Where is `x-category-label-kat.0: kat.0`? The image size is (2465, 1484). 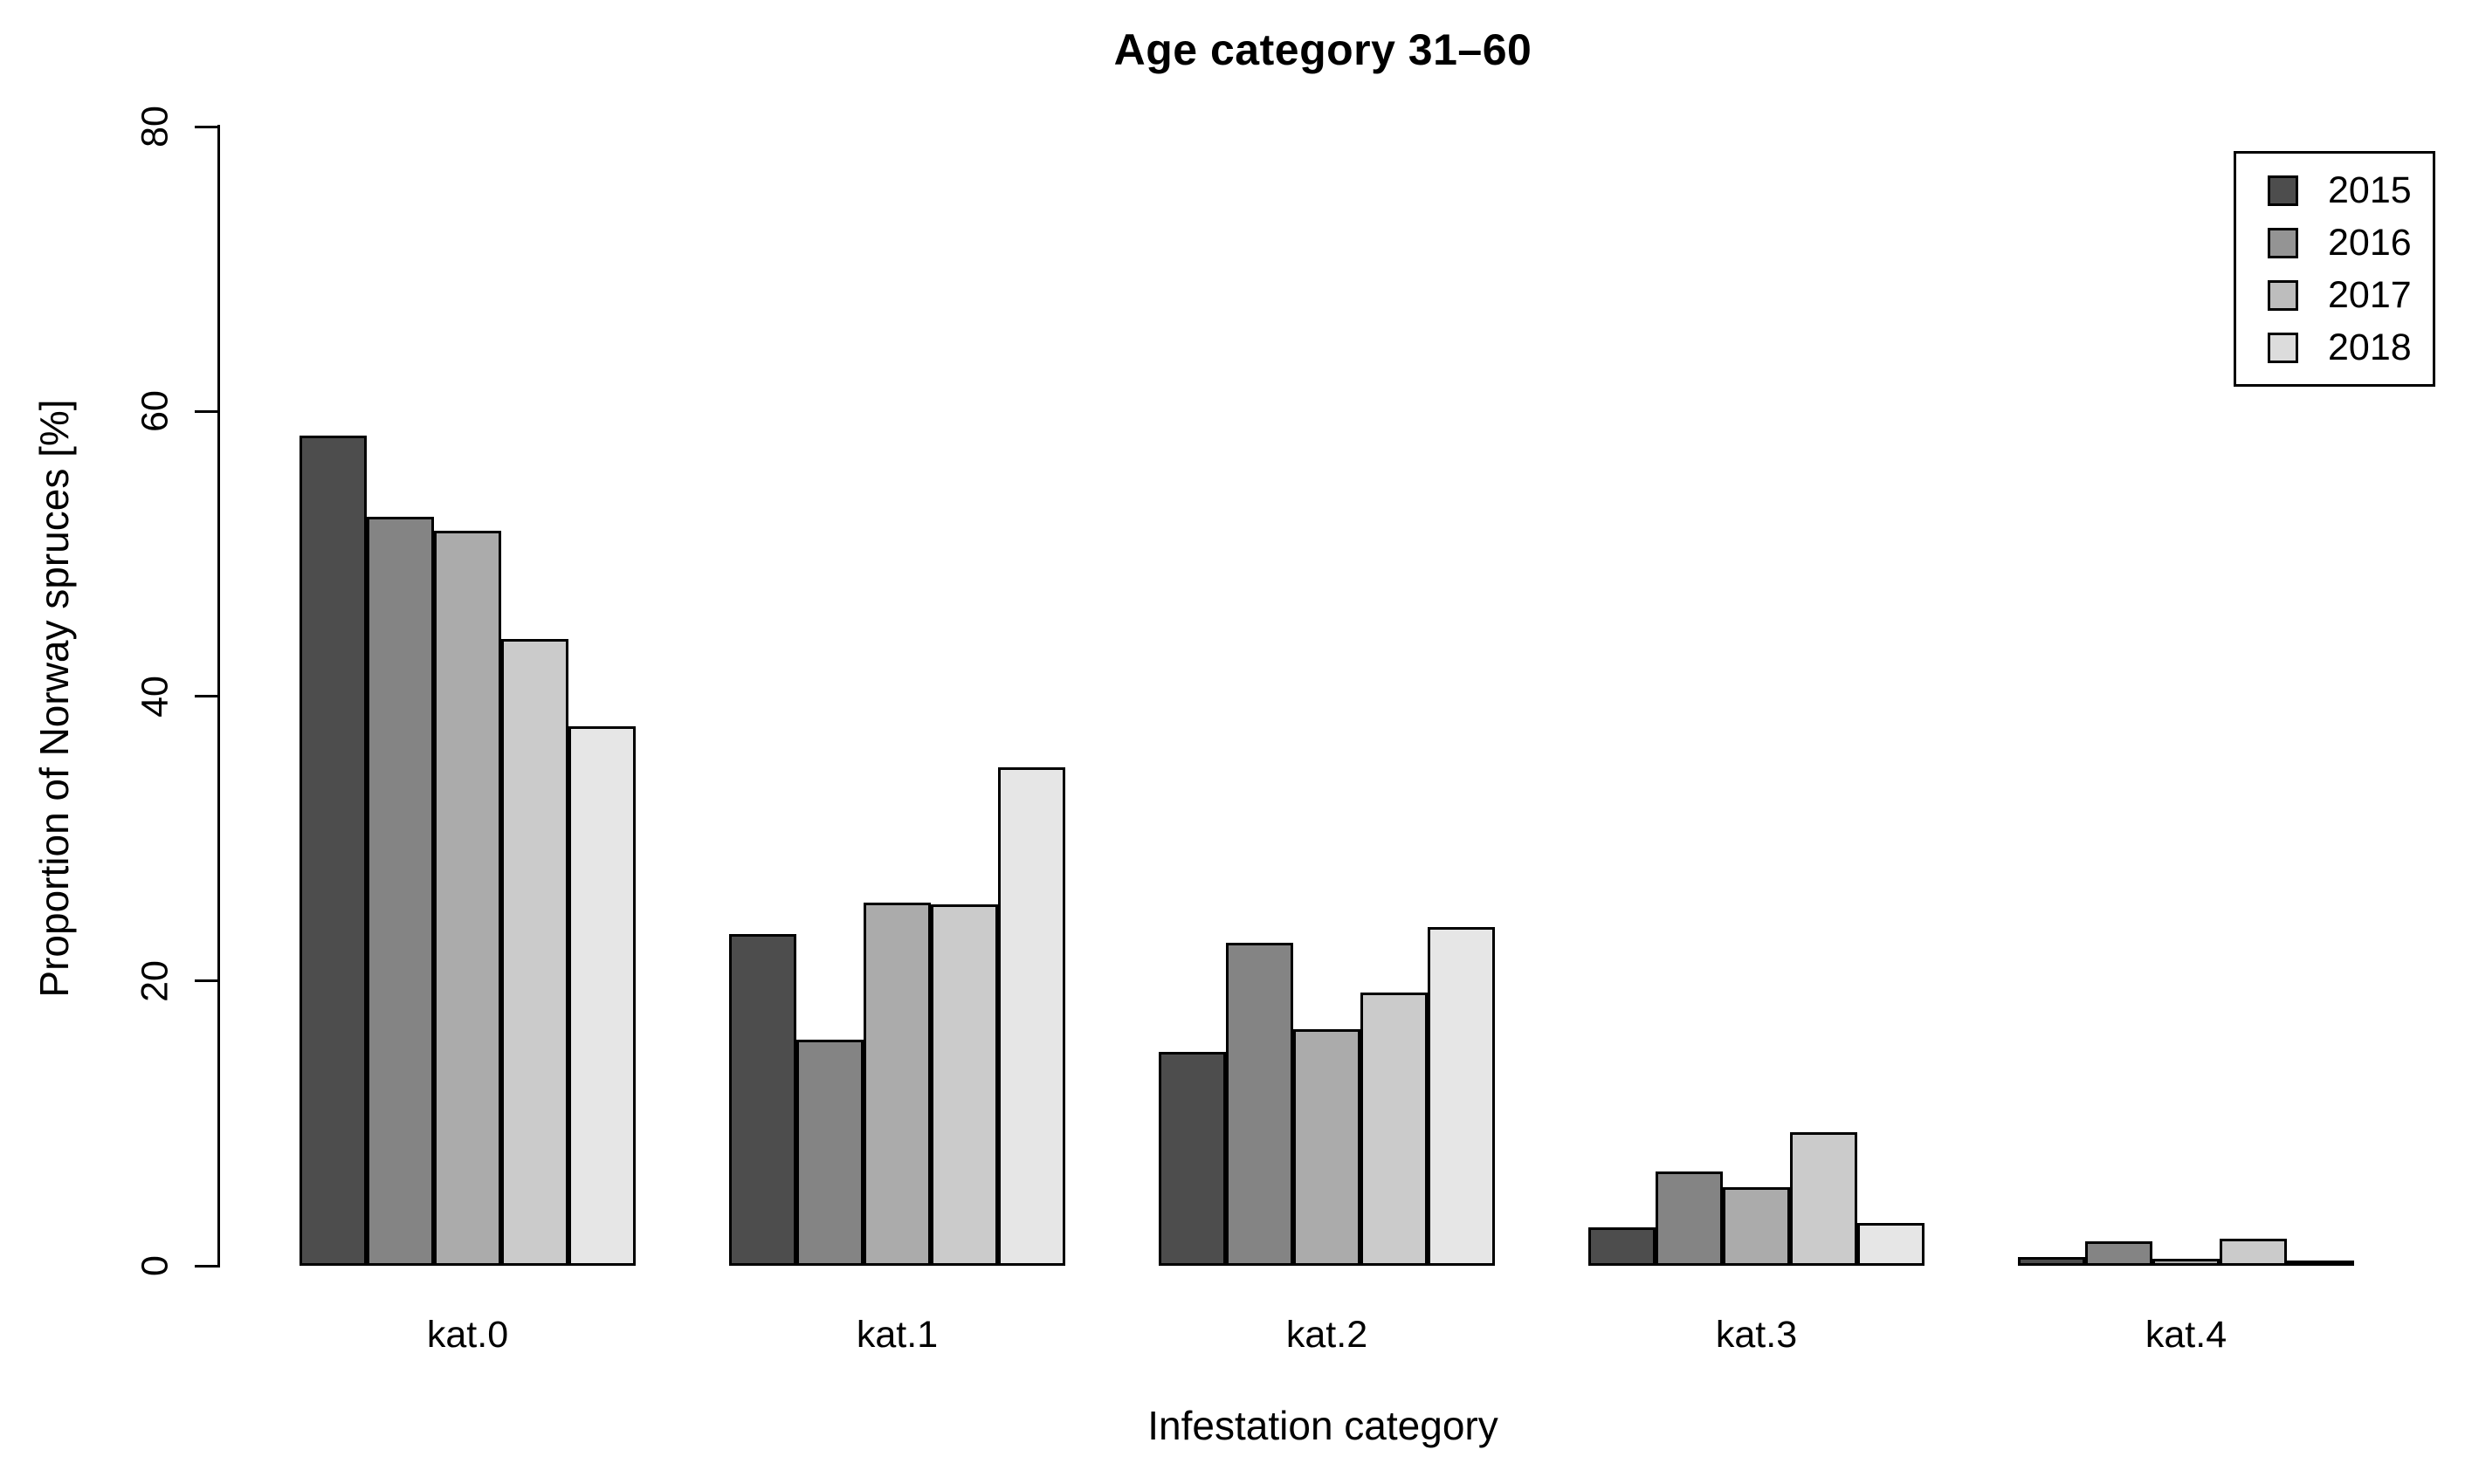
x-category-label-kat.0: kat.0 is located at coordinates (468, 1335).